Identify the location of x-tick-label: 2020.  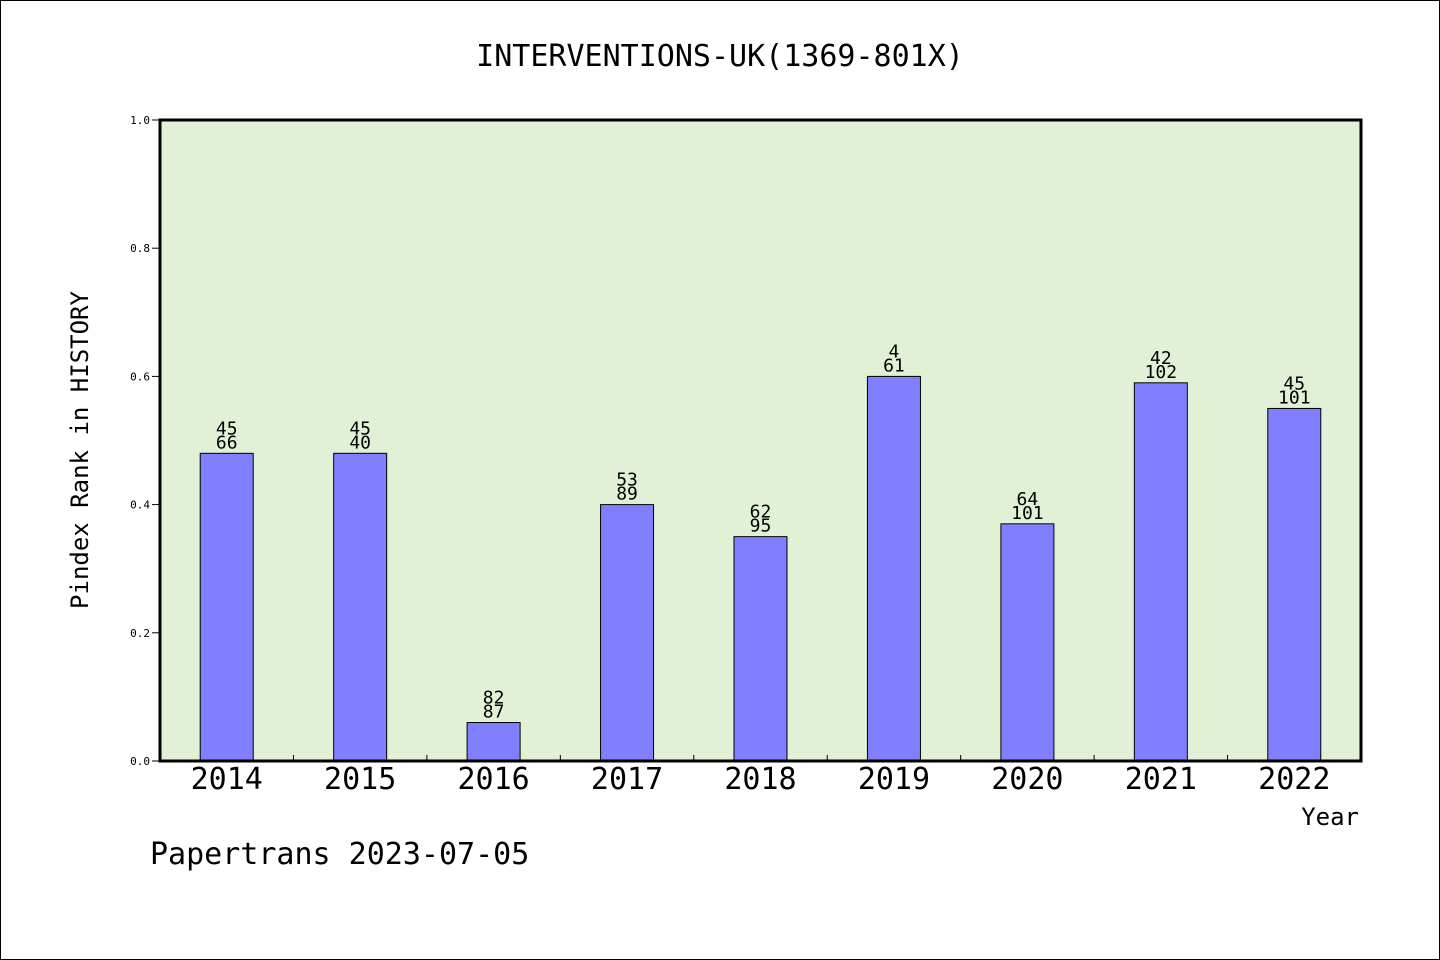
(1027, 779).